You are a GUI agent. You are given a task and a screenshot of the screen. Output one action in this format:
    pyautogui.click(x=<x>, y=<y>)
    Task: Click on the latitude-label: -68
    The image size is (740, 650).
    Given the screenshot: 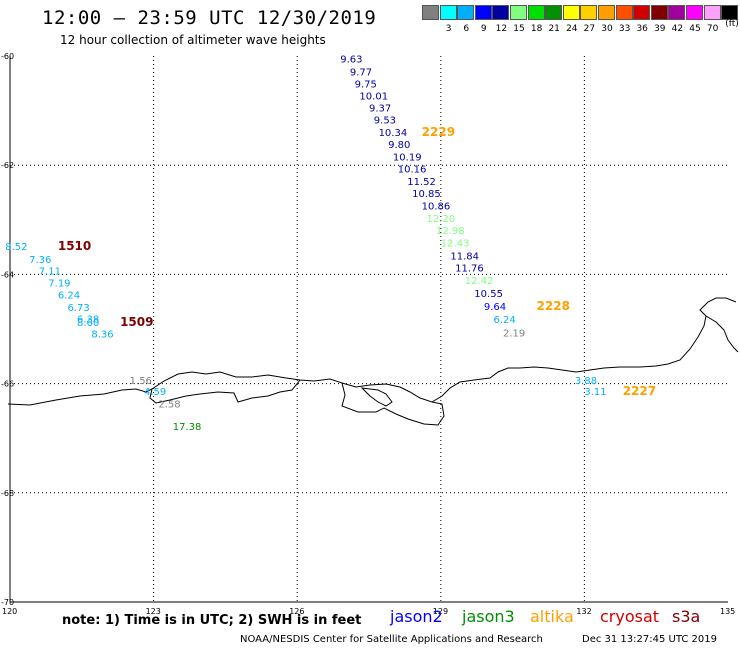 What is the action you would take?
    pyautogui.click(x=7, y=493)
    